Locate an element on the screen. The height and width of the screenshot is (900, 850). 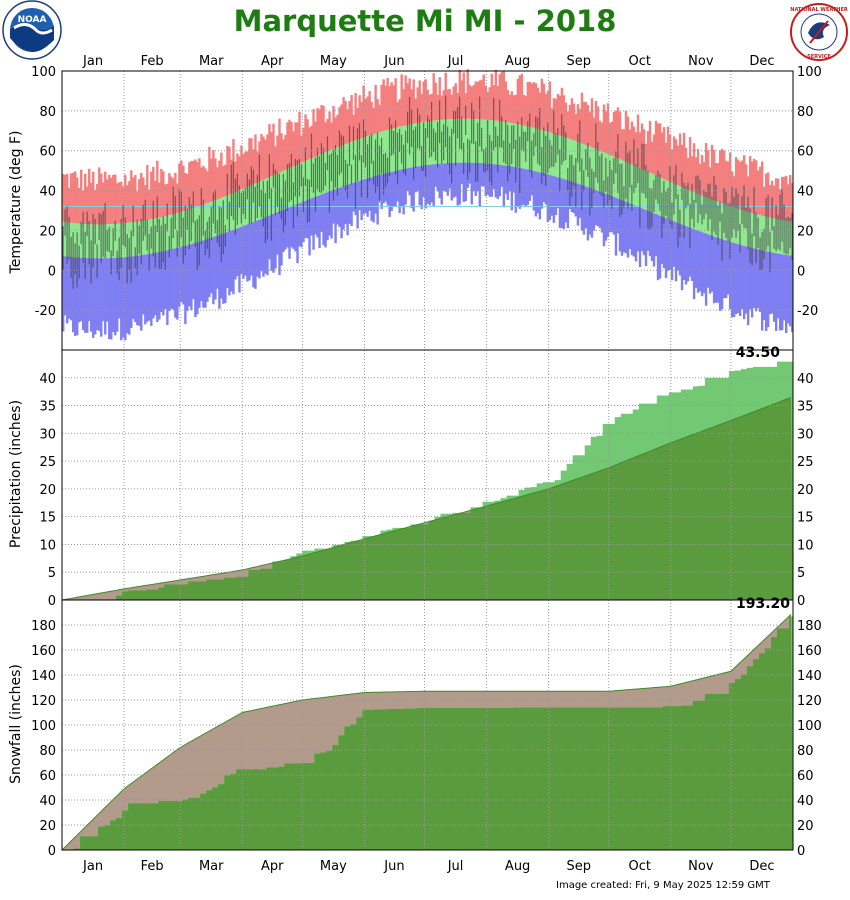
y-tick-label: 60 is located at coordinates (47, 152).